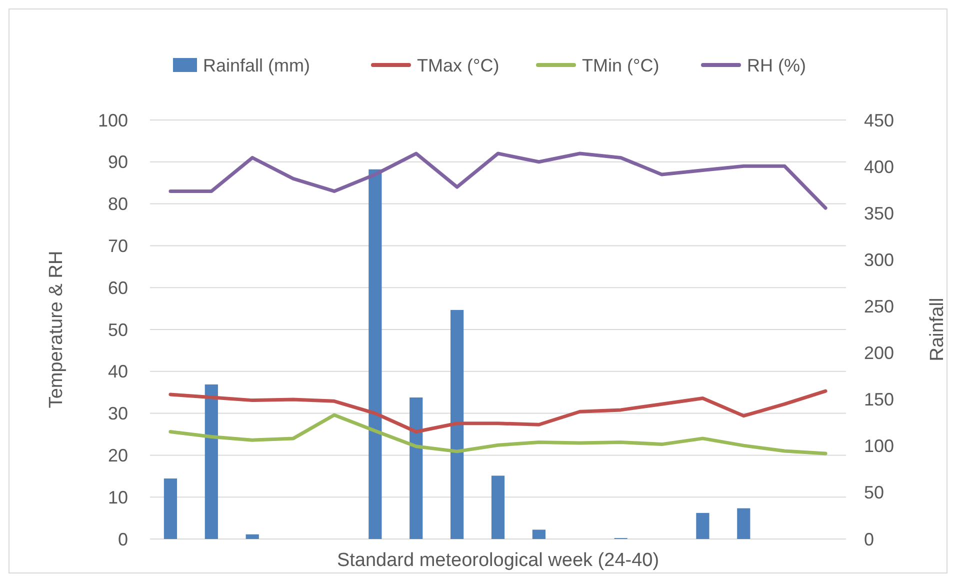 Image resolution: width=957 pixels, height=582 pixels. I want to click on y2-tick-label: 300, so click(879, 260).